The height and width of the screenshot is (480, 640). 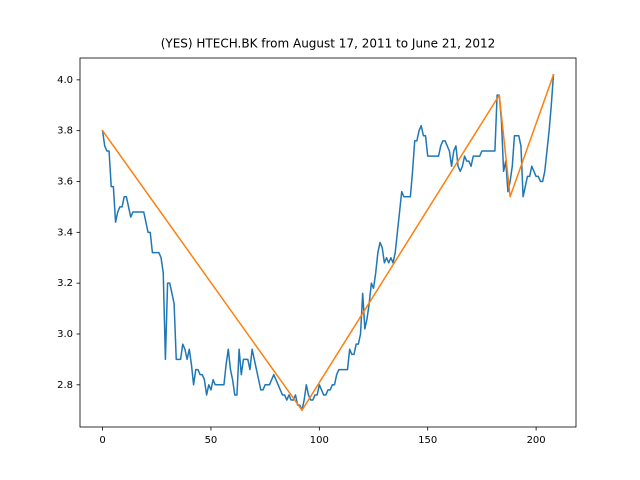 I want to click on y-tick-label: 4.0, so click(x=65, y=80).